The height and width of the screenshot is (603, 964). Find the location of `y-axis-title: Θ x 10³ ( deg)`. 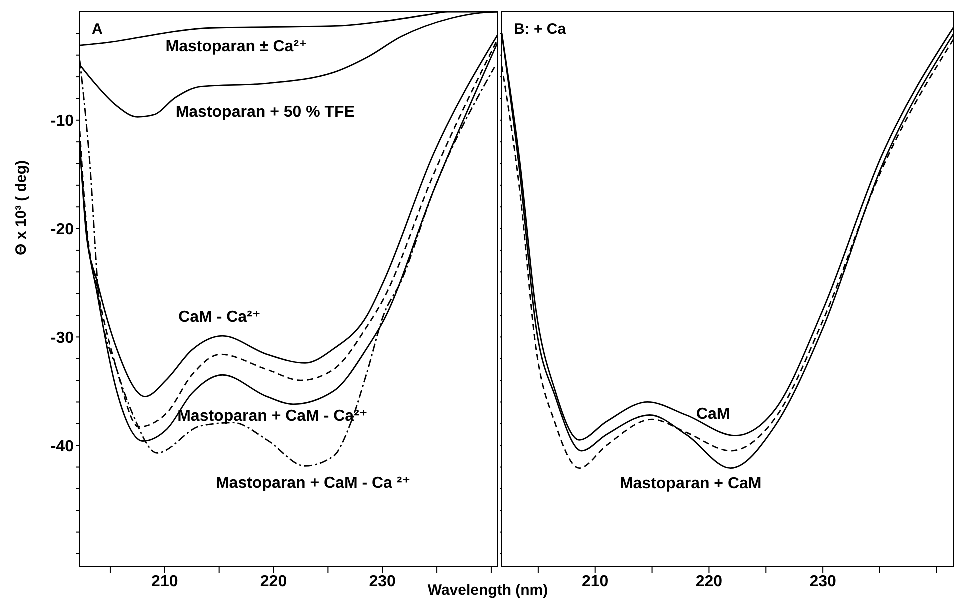

y-axis-title: Θ x 10³ ( deg) is located at coordinates (21, 208).